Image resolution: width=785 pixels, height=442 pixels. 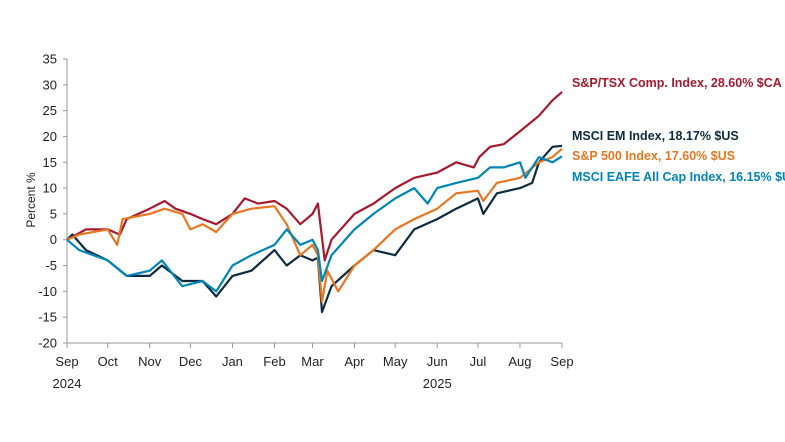 I want to click on legend-label-0: S&P/TSX Comp. Index, 28.60% $CA, so click(x=677, y=83).